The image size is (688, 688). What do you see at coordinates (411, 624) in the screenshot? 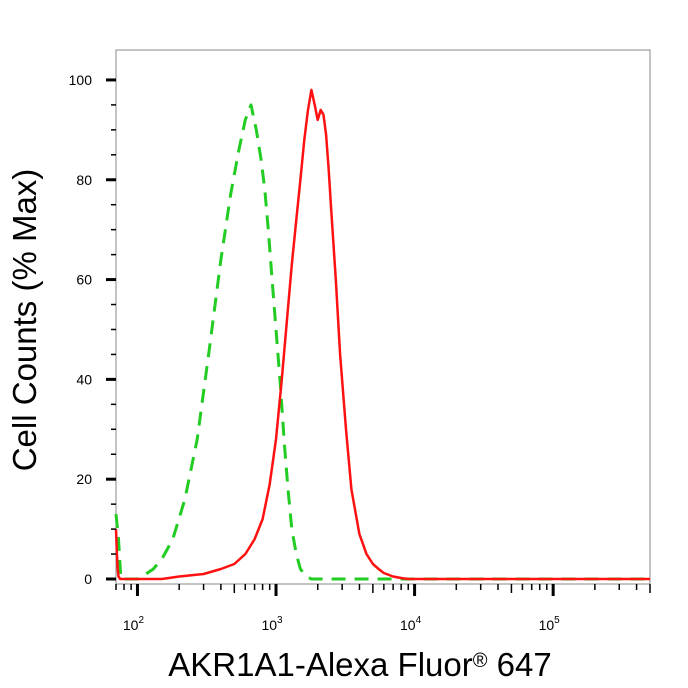
I see `x-tick-label: 10⁴` at bounding box center [411, 624].